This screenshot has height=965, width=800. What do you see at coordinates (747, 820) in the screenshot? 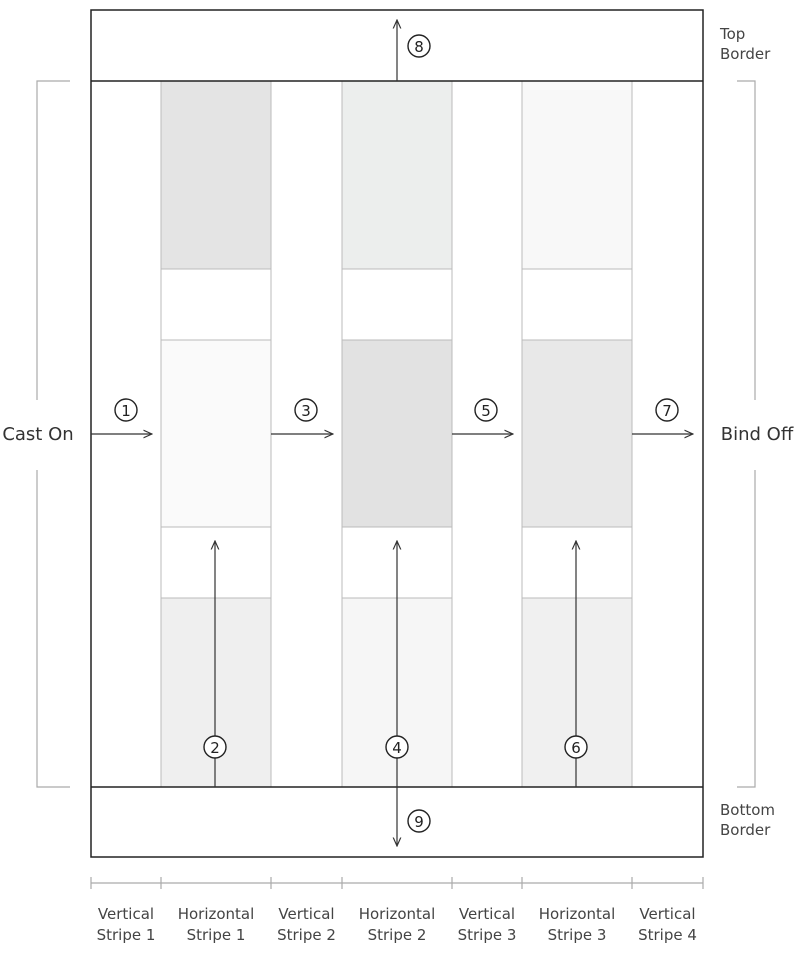
I see `bottom-border-label: Bottom Border` at bounding box center [747, 820].